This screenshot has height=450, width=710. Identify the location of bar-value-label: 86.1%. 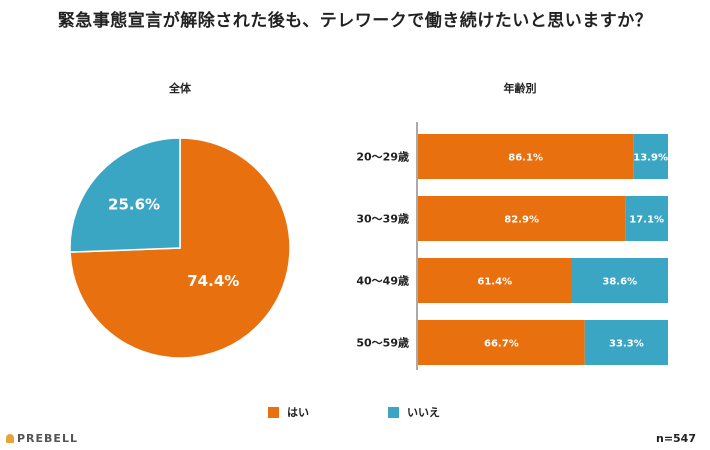
(525, 158).